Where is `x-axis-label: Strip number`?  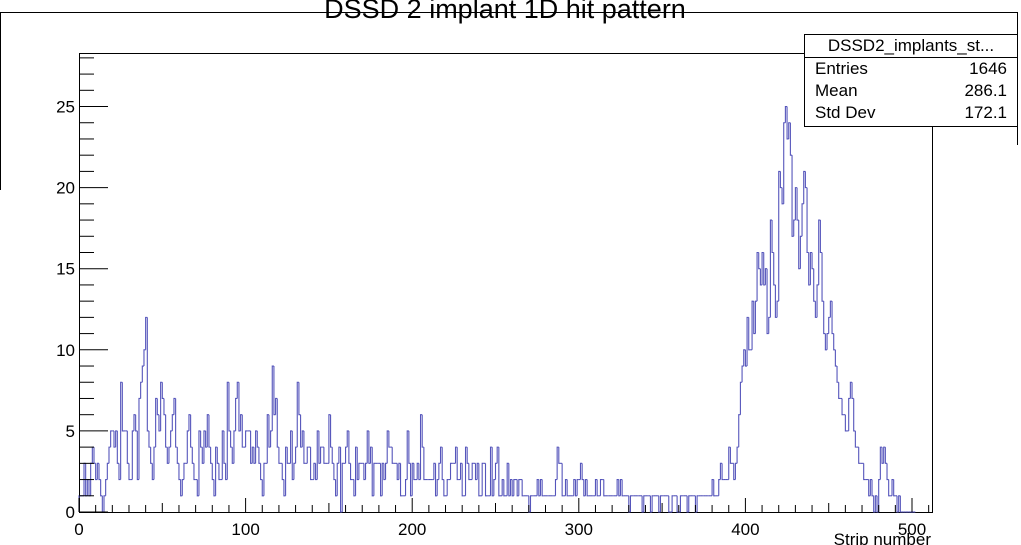
x-axis-label: Strip number is located at coordinates (882, 537).